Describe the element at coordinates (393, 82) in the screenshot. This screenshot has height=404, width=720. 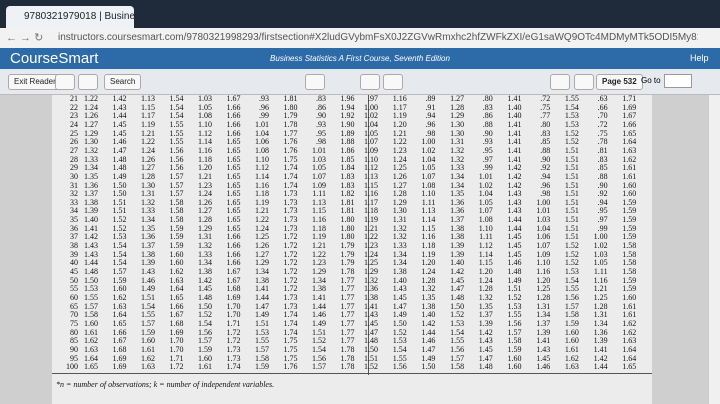
I see `zoom-out` at that location.